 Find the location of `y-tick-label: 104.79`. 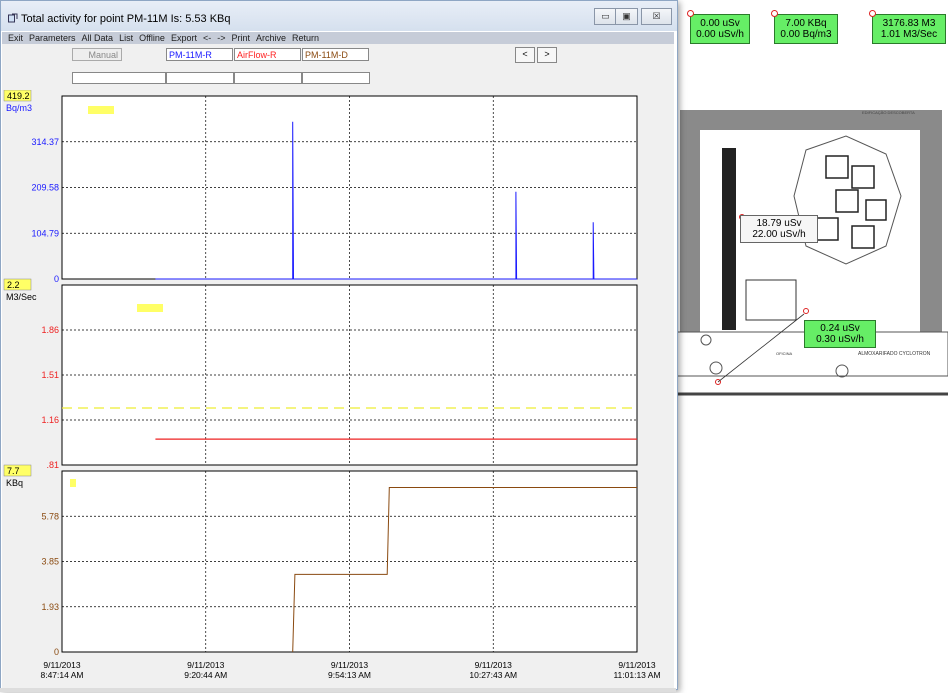

y-tick-label: 104.79 is located at coordinates (45, 233).